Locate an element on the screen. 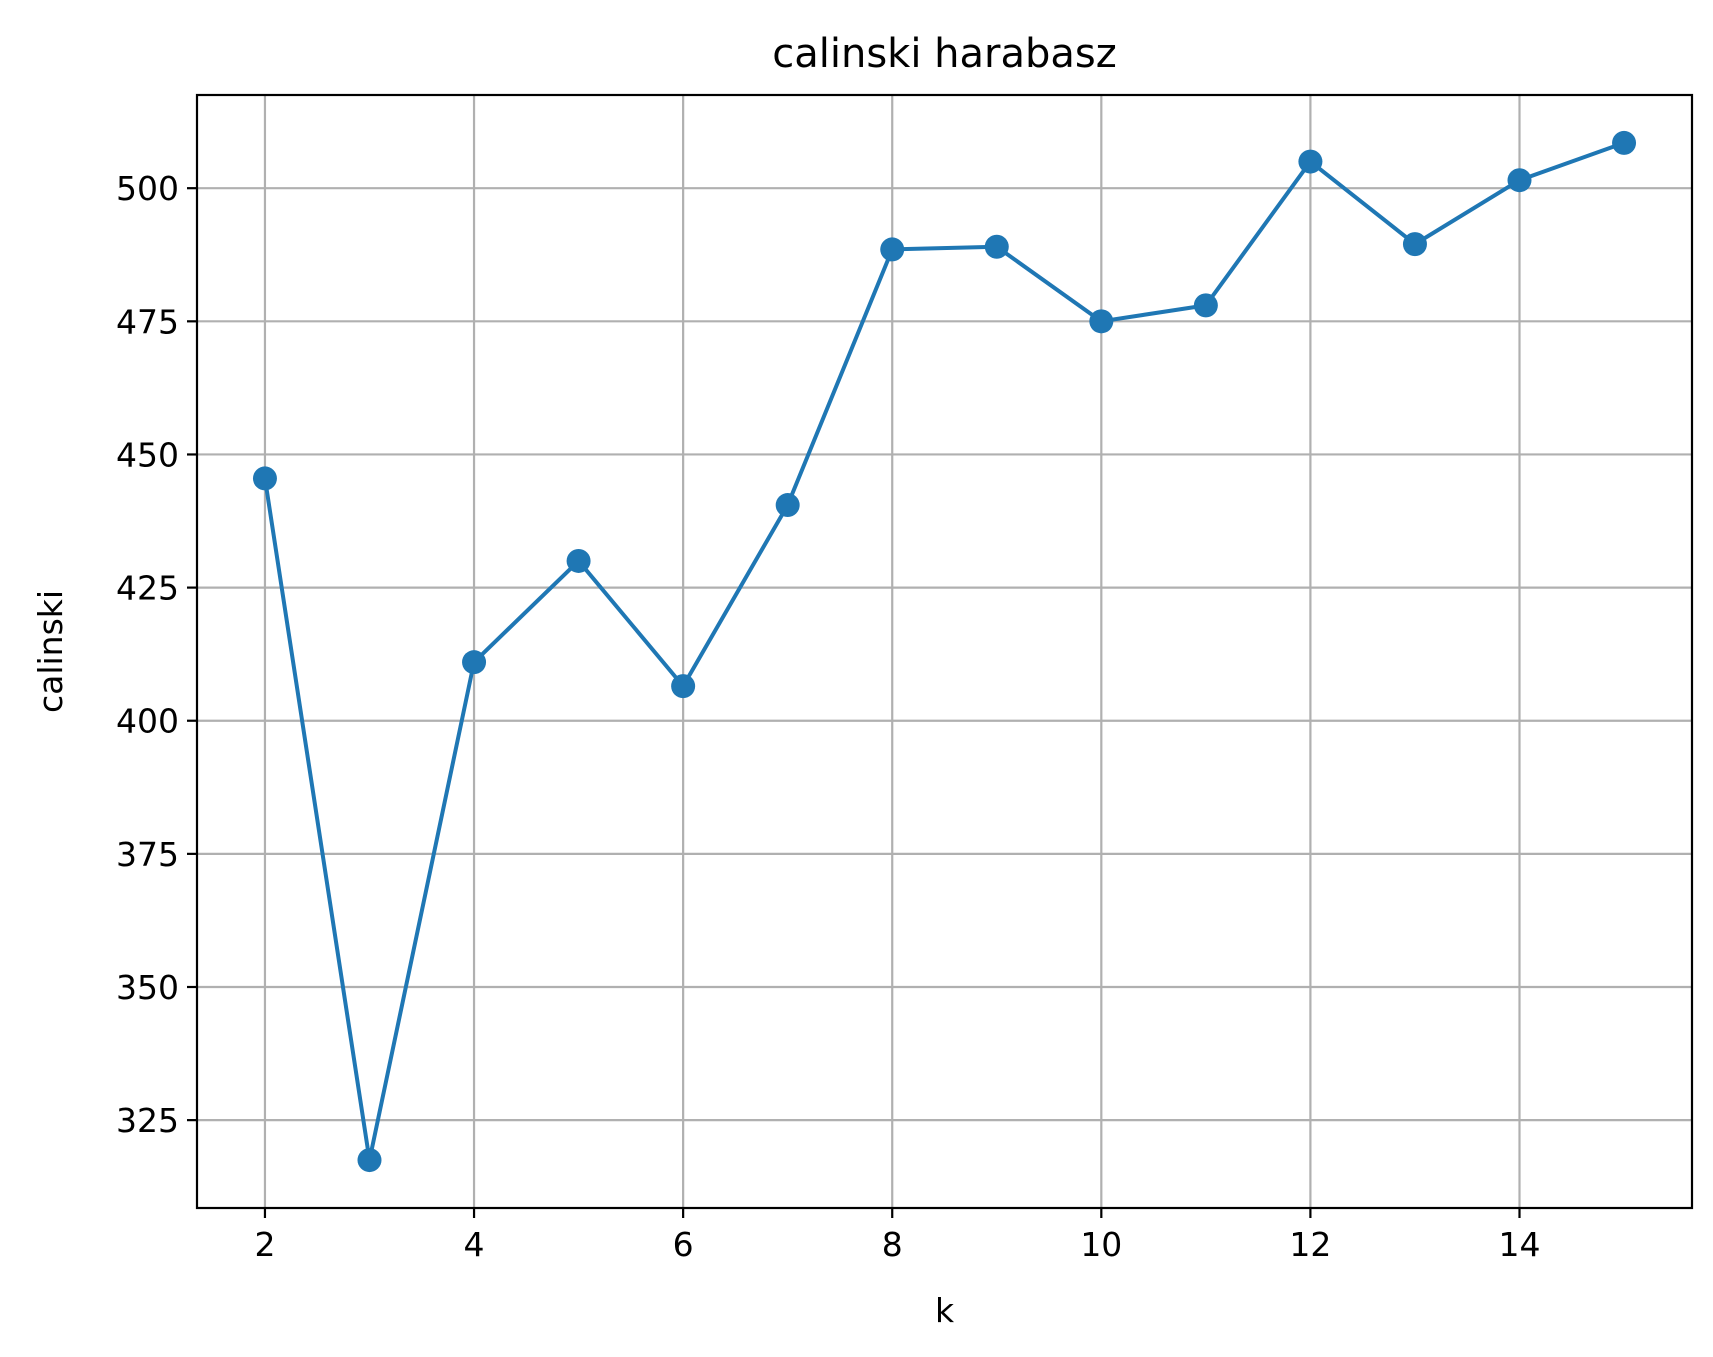 The image size is (1713, 1357). chart-title: calinski harabasz is located at coordinates (944, 54).